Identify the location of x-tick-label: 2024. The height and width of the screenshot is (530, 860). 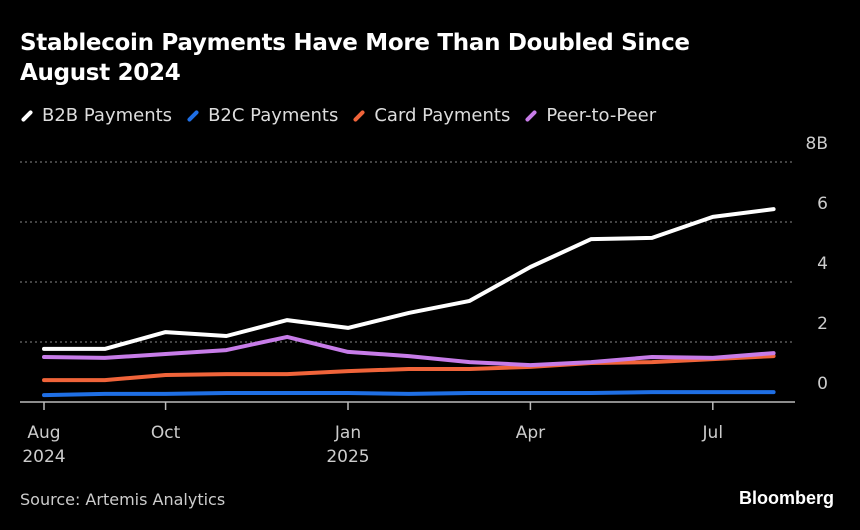
(43, 457).